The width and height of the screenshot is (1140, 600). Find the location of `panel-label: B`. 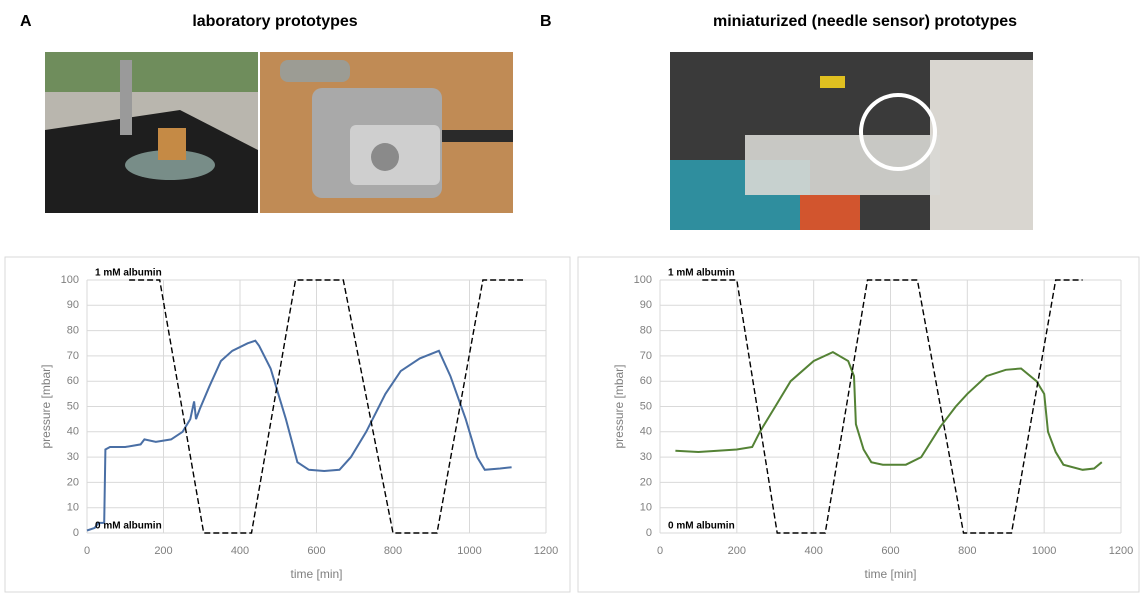

panel-label: B is located at coordinates (546, 21).